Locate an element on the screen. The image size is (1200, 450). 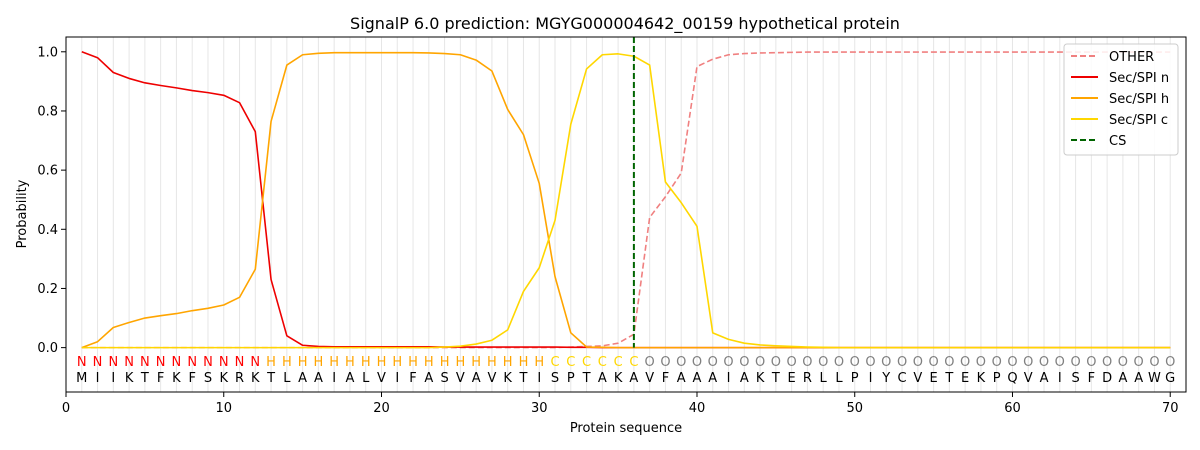
residue-label-54: V is located at coordinates (917, 378).